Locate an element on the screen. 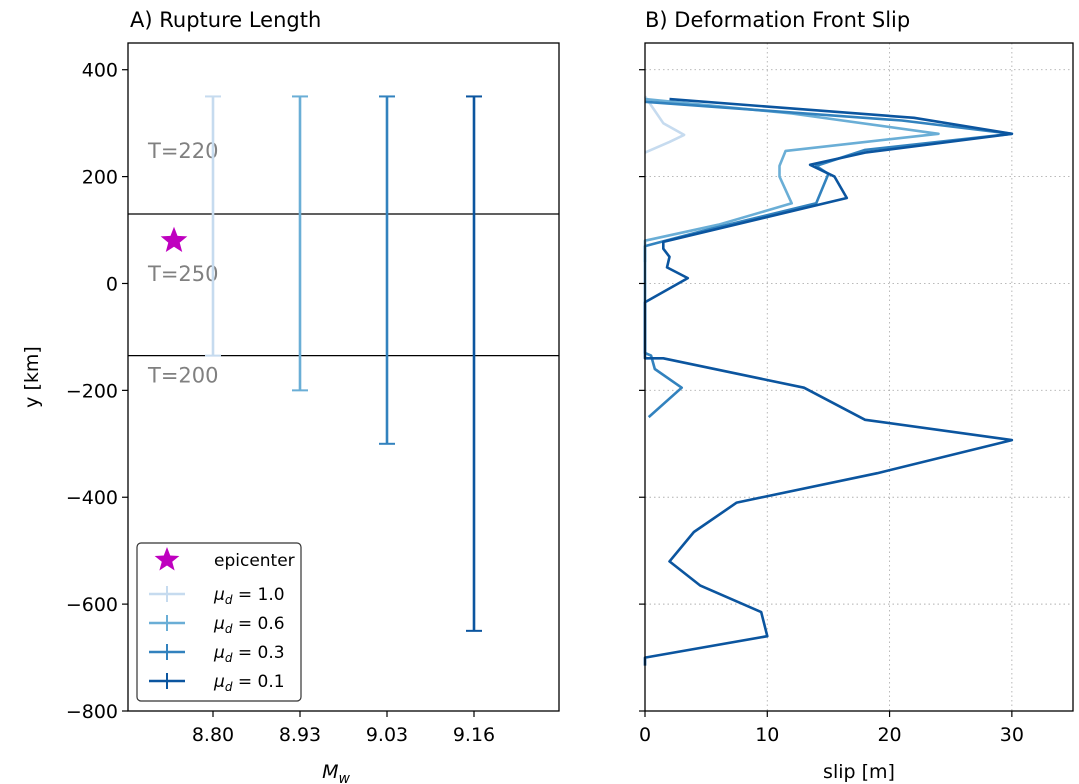  panel-b-title: B) Deformation Front Slip is located at coordinates (777, 20).